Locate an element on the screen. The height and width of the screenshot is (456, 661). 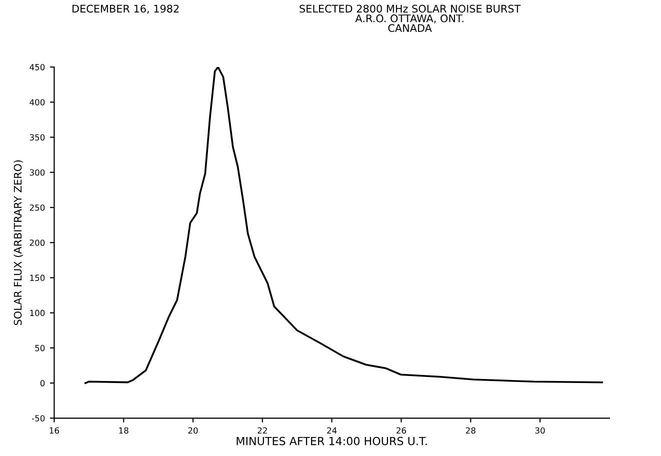
x-tick-label: 18 is located at coordinates (123, 430).